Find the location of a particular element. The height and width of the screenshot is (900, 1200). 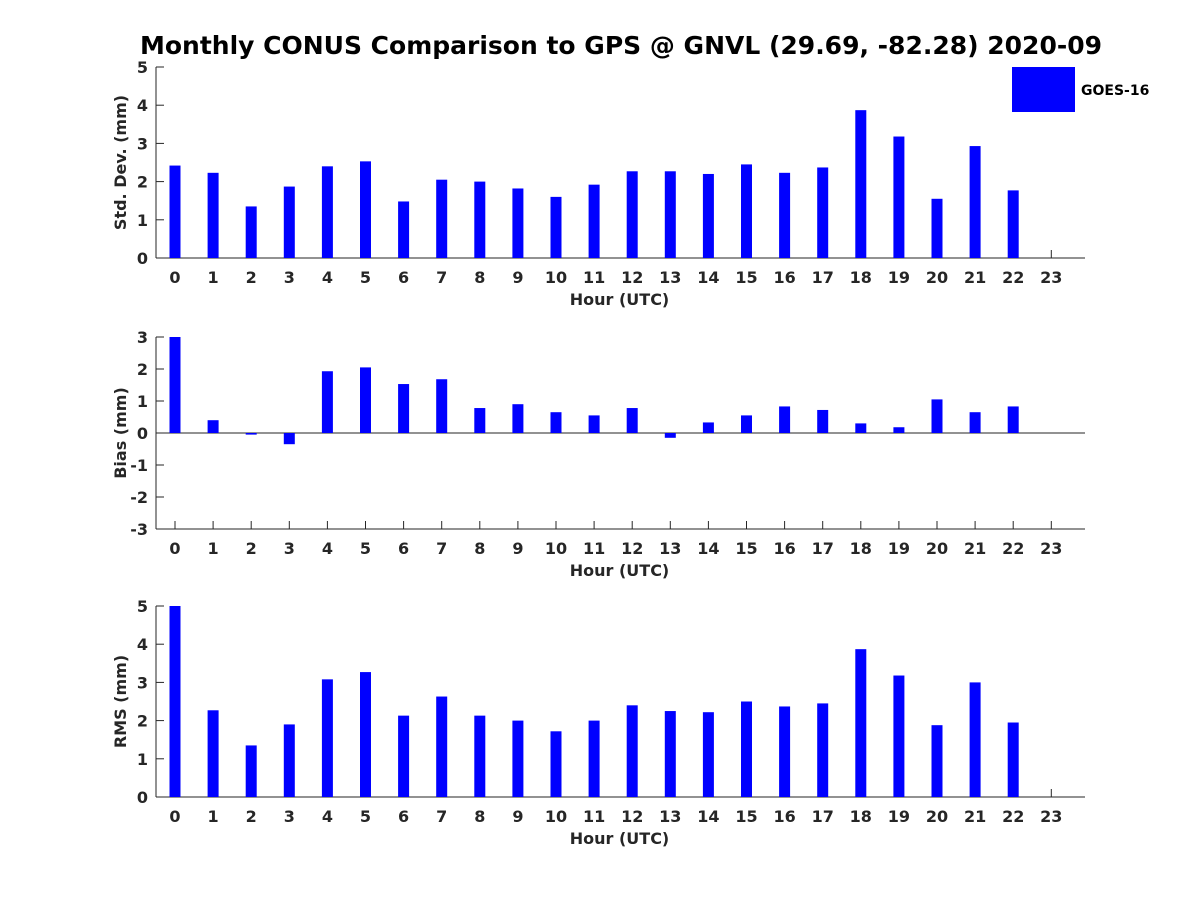

bias-x-tick-label: 9 is located at coordinates (517, 548).